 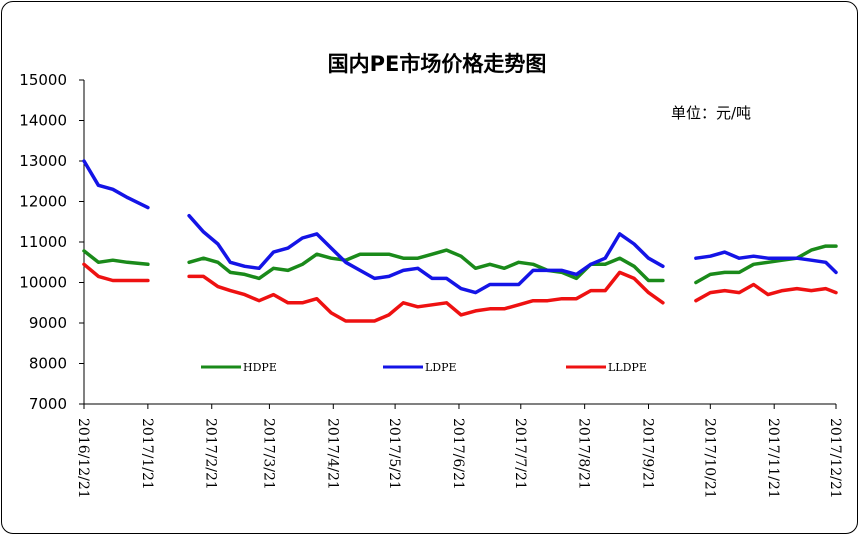 I want to click on y-tick-label: 7000, so click(x=48, y=404).